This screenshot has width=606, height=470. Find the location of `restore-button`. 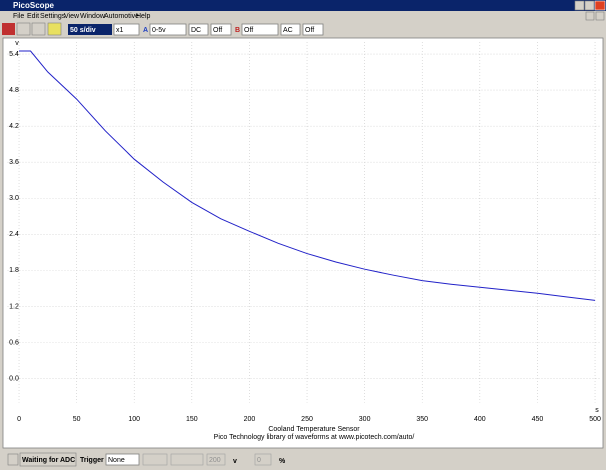

restore-button is located at coordinates (590, 16).